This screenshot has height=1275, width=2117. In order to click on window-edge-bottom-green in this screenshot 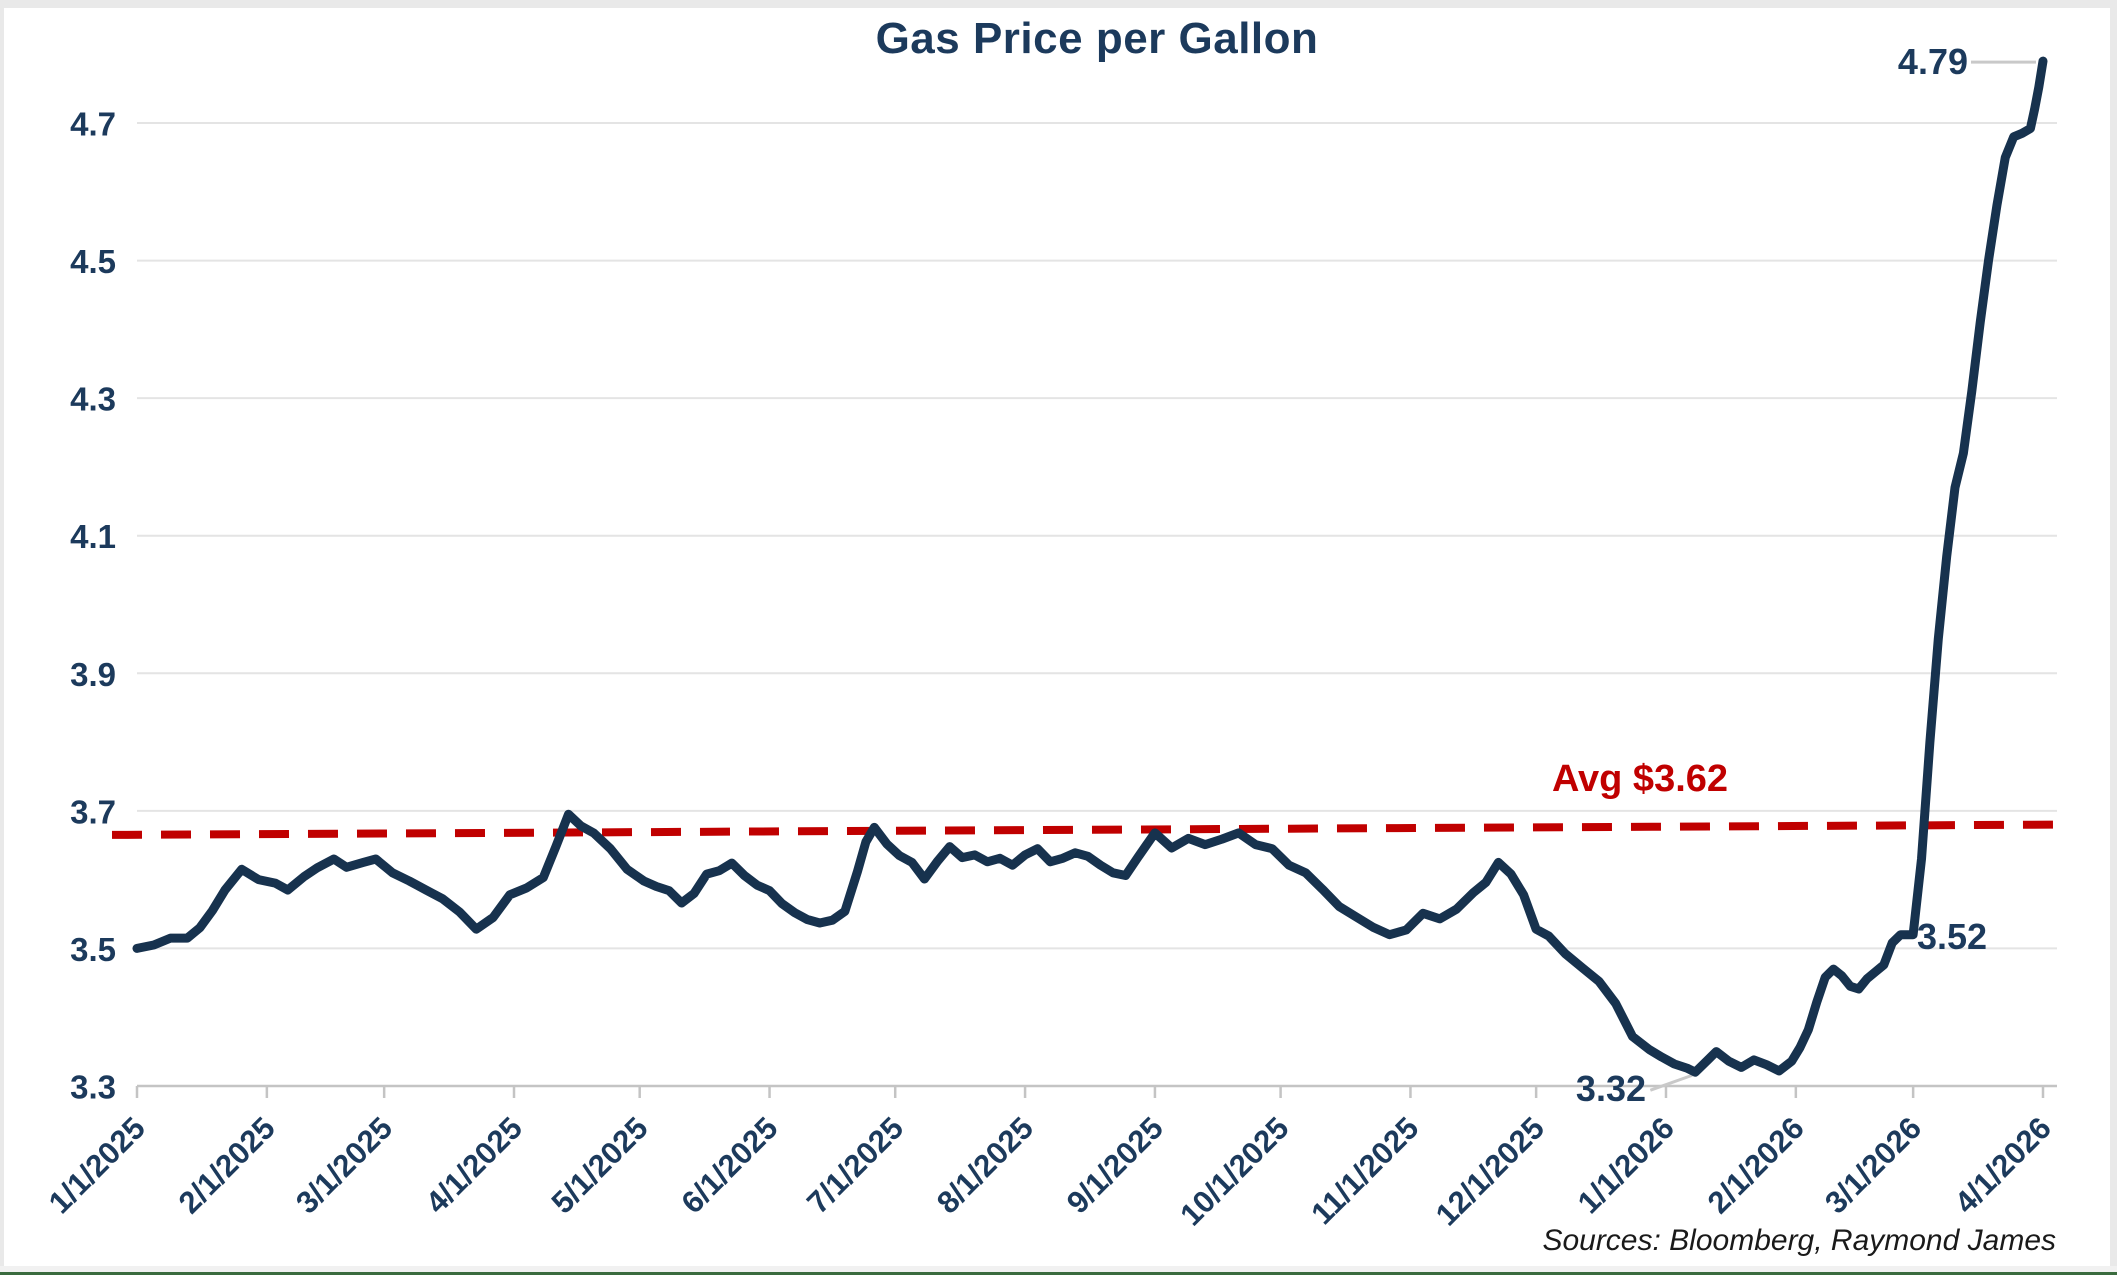, I will do `click(1058, 1273)`.